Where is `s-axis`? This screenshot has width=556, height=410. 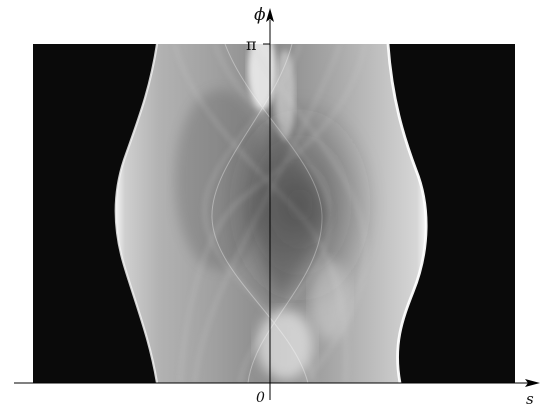
s-axis is located at coordinates (277, 383).